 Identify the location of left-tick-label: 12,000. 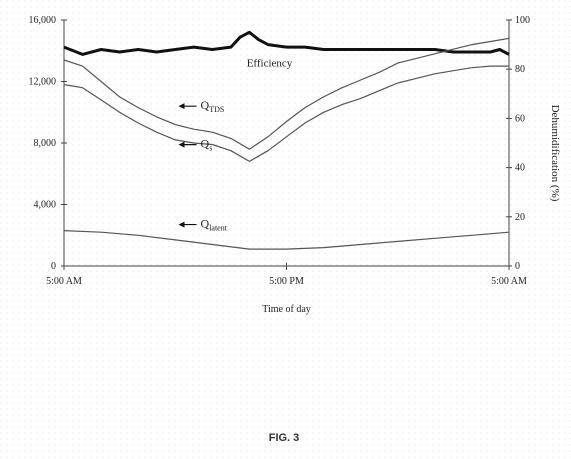
(43, 82).